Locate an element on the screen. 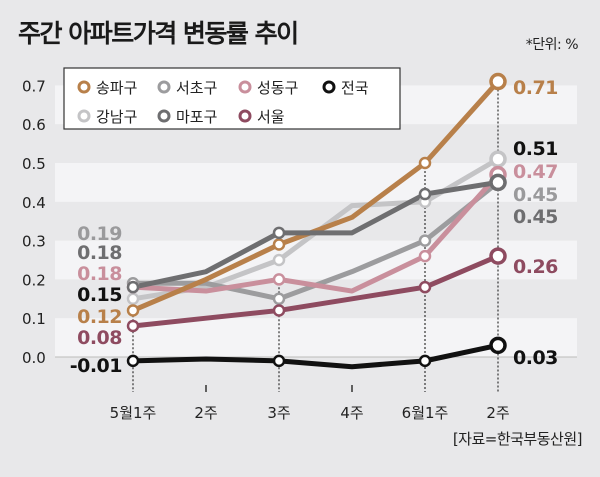  x-tick-label: 4주 is located at coordinates (351, 413).